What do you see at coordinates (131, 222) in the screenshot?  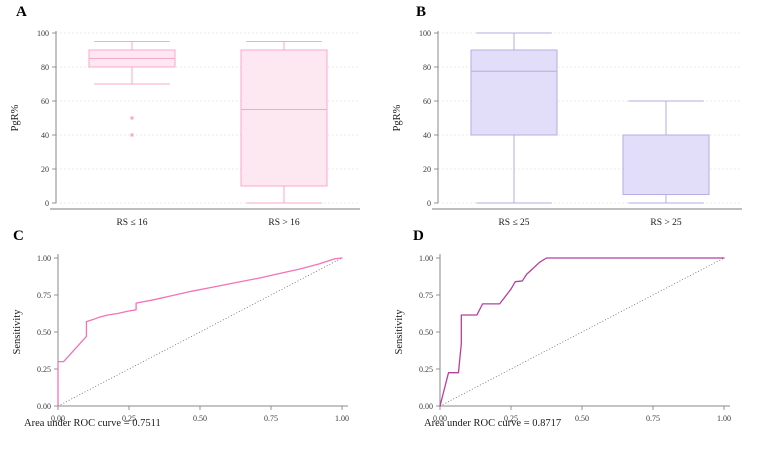 I see `category-label: RS ≤ 16` at bounding box center [131, 222].